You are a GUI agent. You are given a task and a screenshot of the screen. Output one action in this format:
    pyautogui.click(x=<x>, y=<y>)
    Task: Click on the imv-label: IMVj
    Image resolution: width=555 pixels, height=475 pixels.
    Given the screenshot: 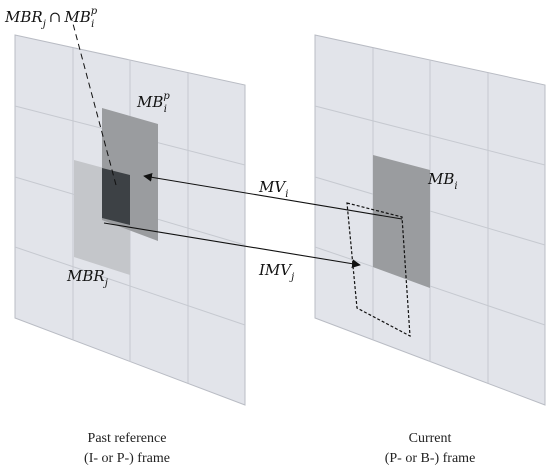 What is the action you would take?
    pyautogui.click(x=276, y=272)
    